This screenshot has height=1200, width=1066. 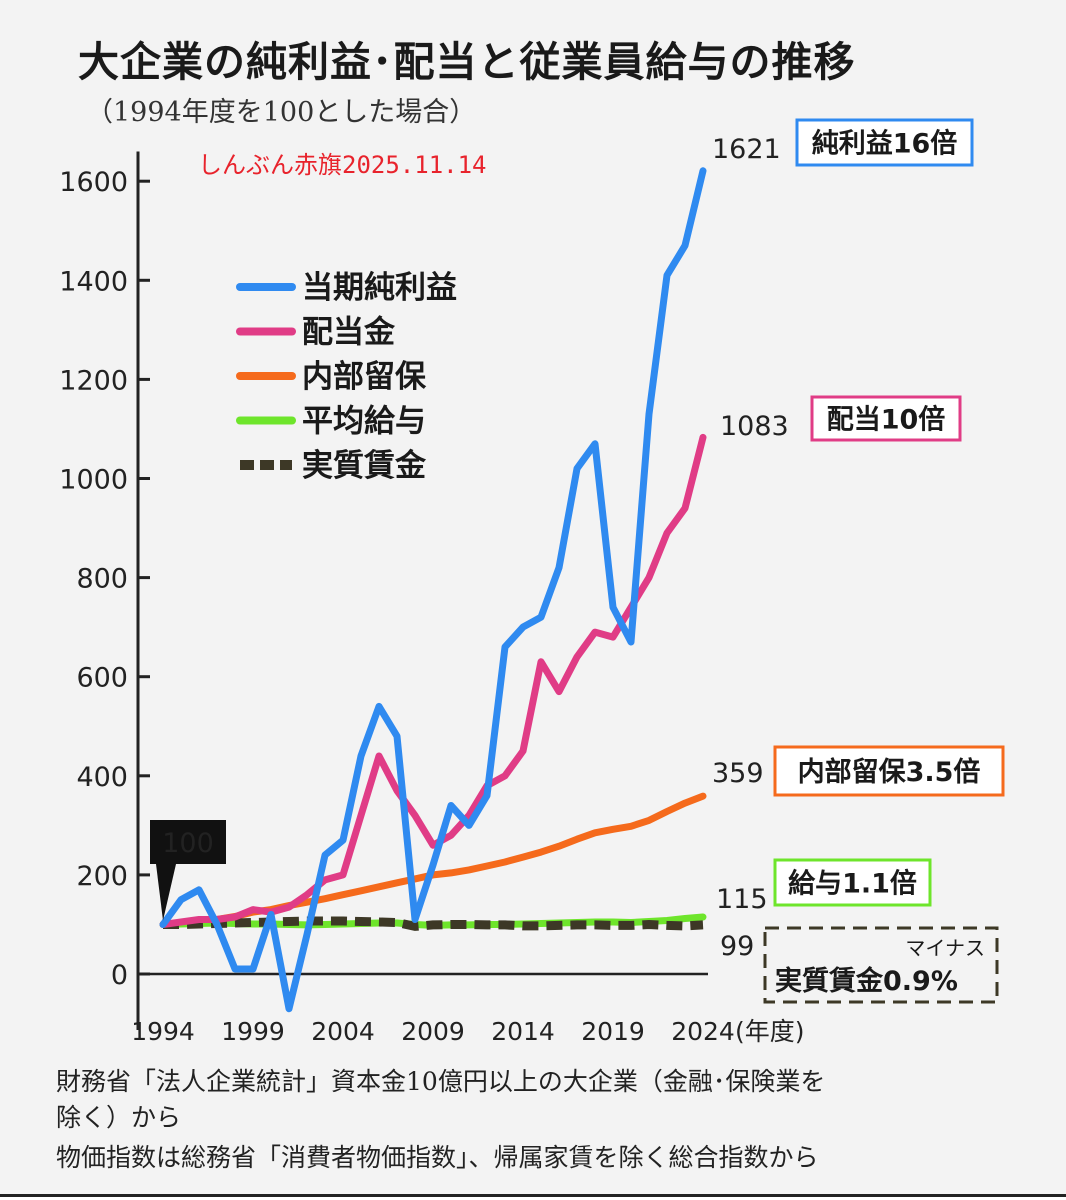 What do you see at coordinates (364, 377) in the screenshot?
I see `legend-label-3: 内部留保` at bounding box center [364, 377].